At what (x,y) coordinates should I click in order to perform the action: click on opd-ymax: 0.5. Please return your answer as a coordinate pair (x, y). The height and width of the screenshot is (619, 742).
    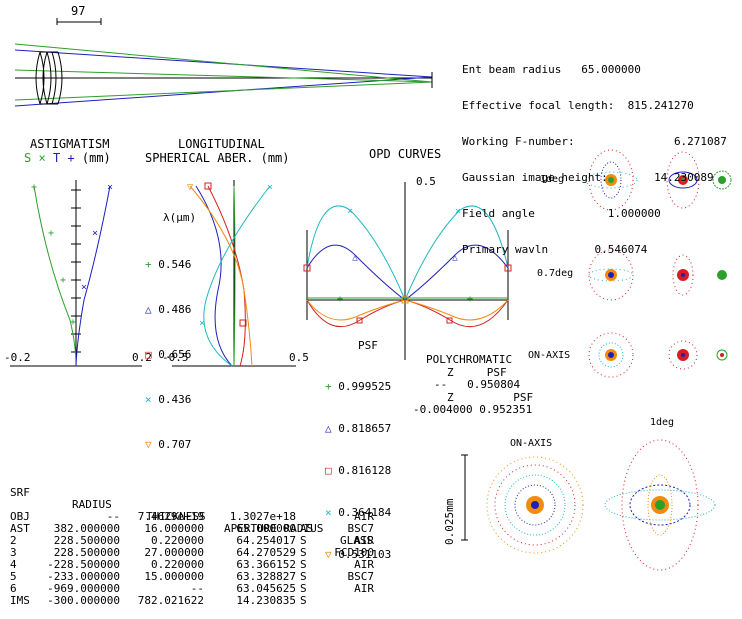
    Looking at the image, I should click on (426, 181).